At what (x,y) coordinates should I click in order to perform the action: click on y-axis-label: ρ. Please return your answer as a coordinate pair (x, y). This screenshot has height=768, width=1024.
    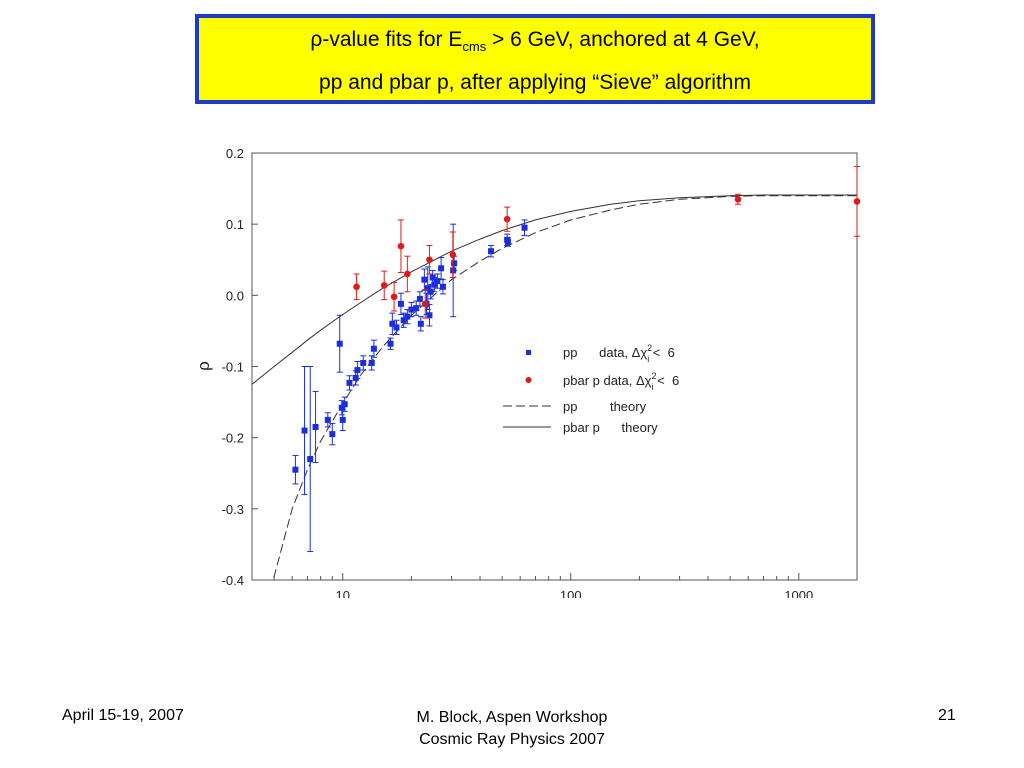
    Looking at the image, I should click on (204, 366).